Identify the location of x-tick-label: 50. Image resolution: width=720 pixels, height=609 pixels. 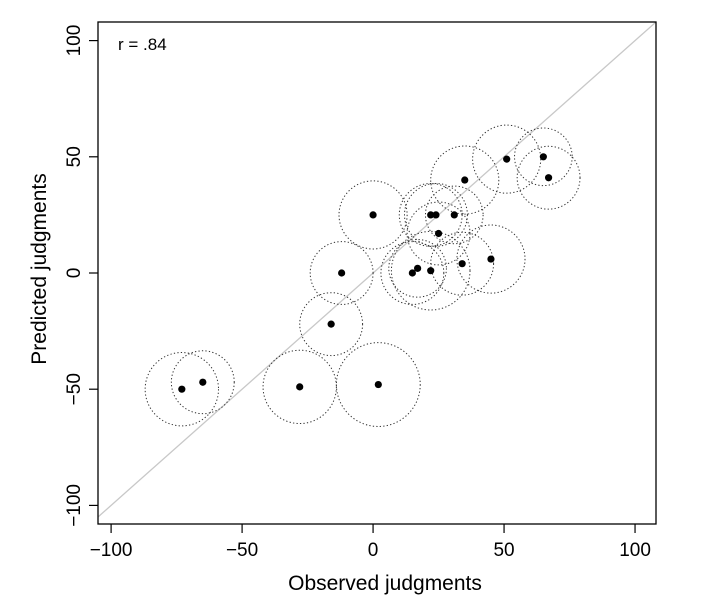
(503, 550).